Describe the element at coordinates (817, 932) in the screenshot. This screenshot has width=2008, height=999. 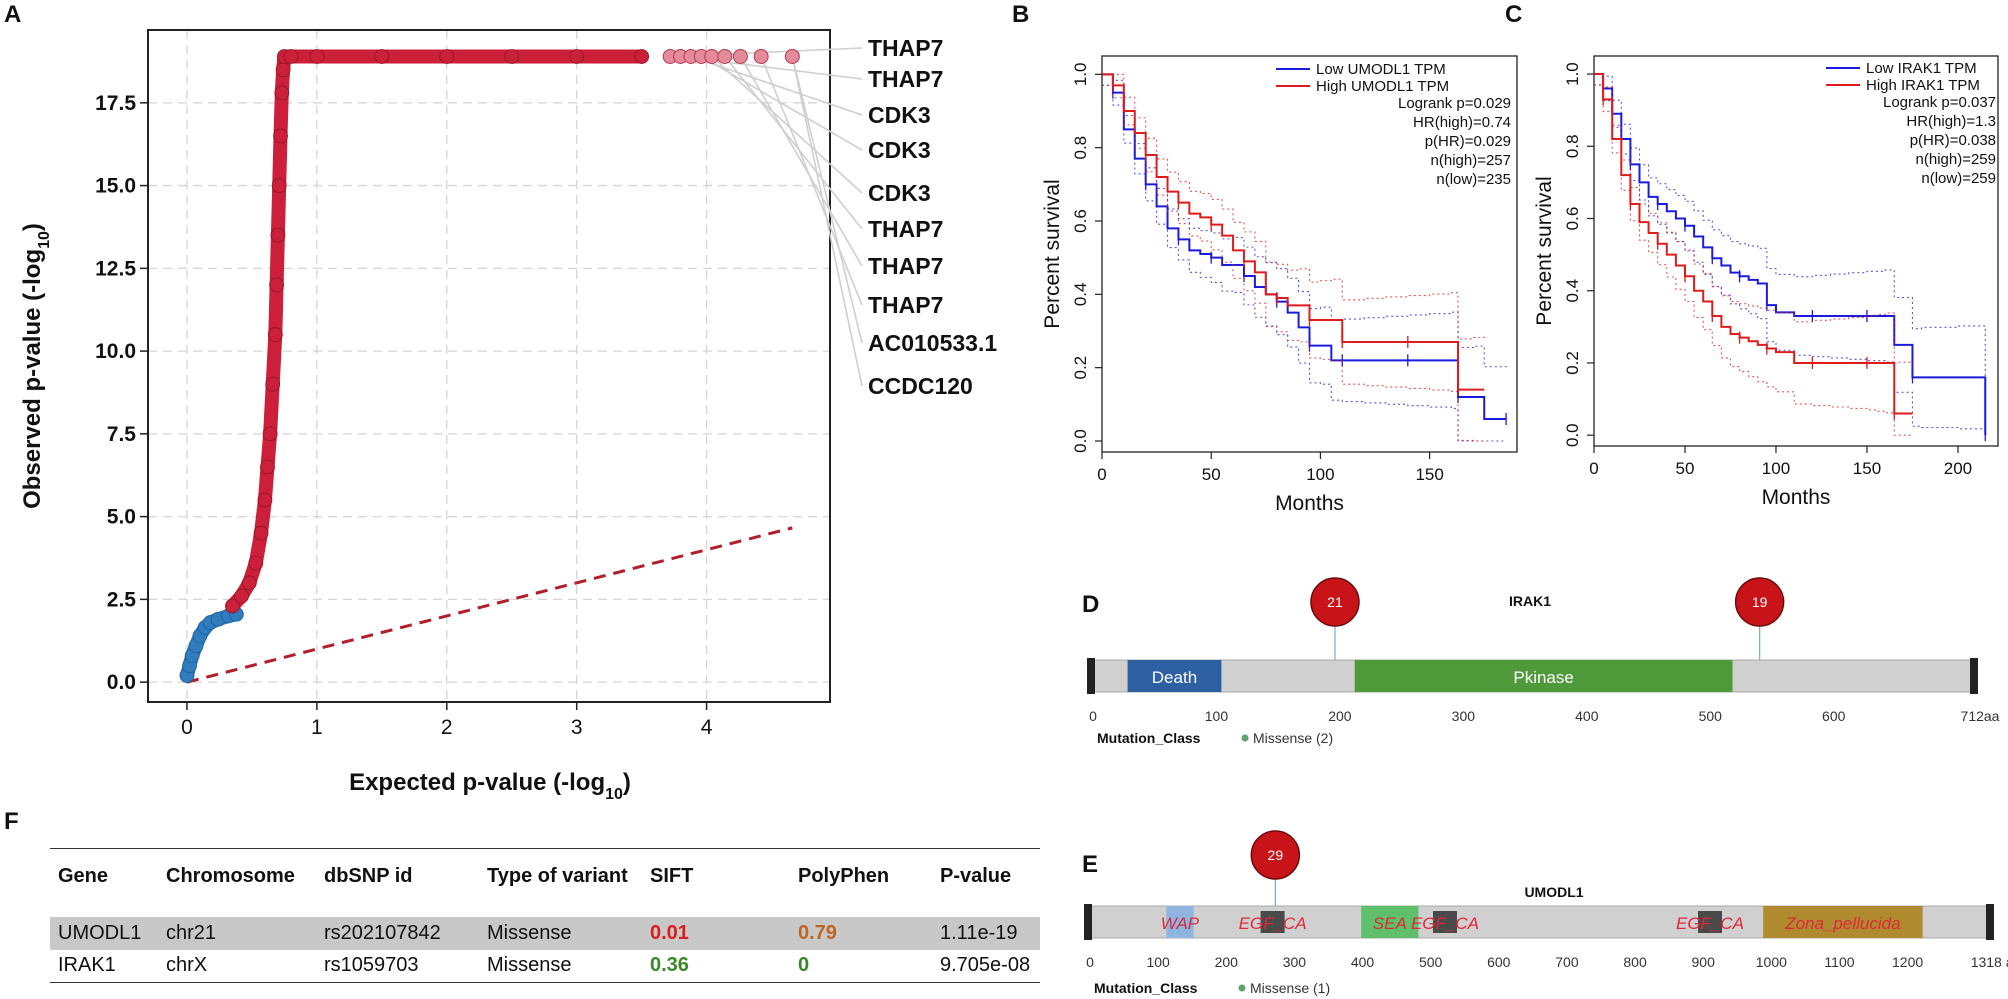
I see `cell-polyphen: 0.79` at that location.